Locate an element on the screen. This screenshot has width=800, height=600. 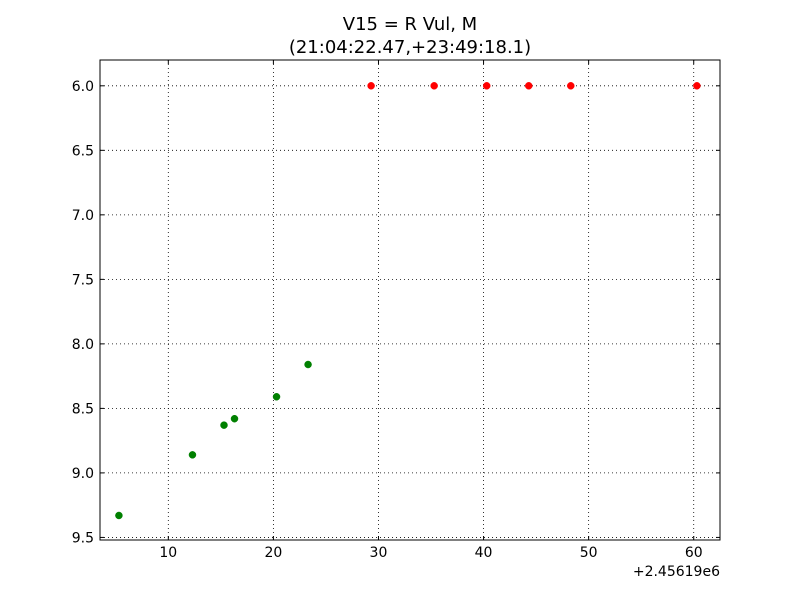
x-tick-label: 30 is located at coordinates (379, 553).